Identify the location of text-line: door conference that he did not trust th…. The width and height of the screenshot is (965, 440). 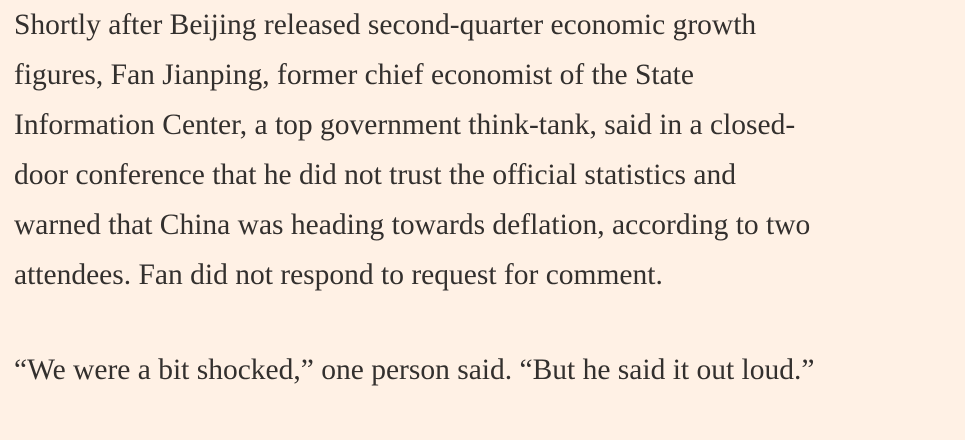
(375, 175).